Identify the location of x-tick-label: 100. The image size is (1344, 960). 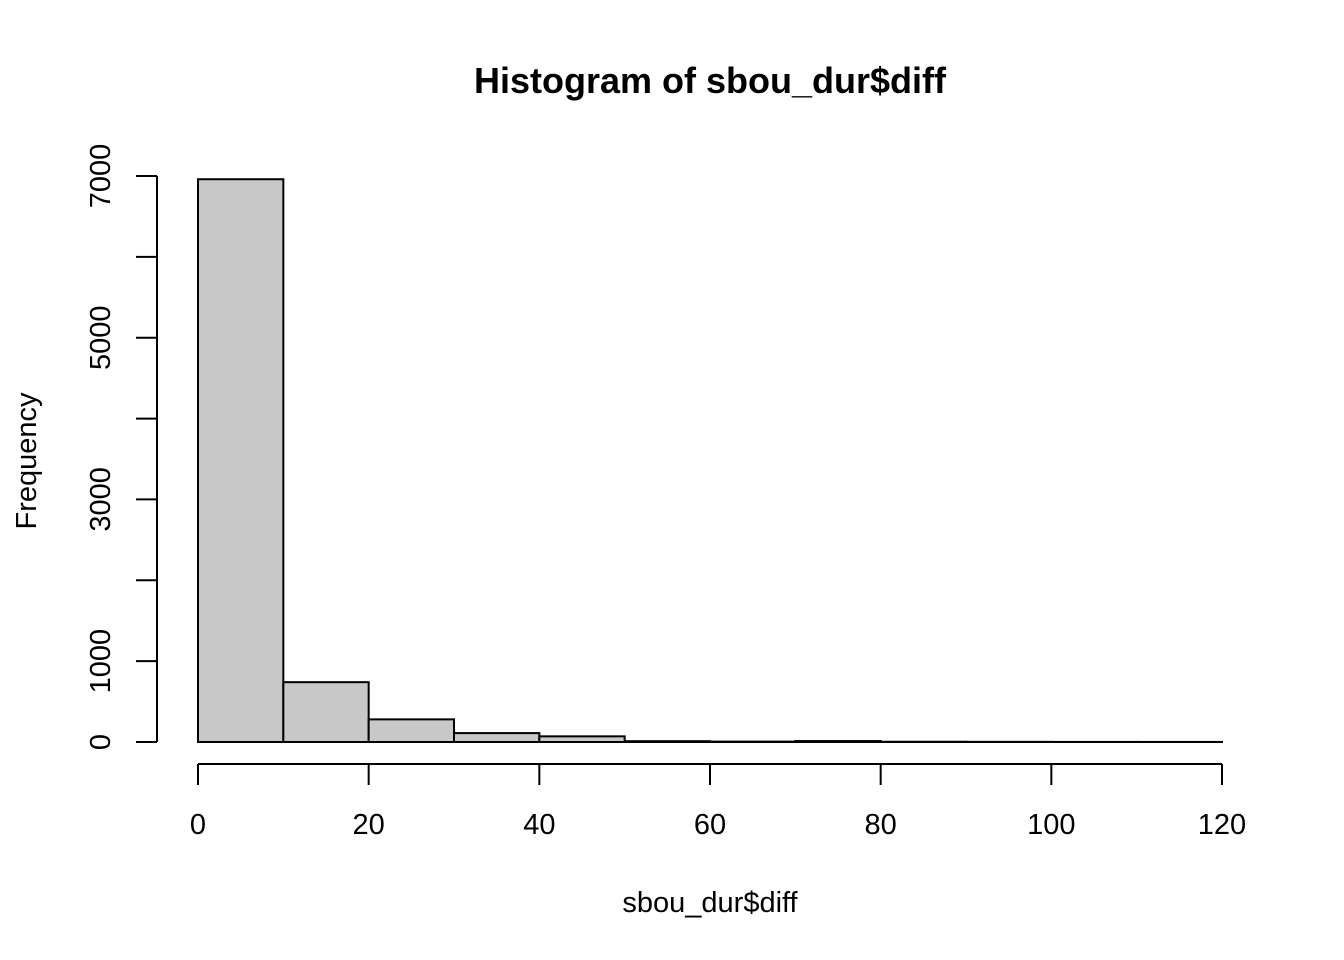
(1051, 825).